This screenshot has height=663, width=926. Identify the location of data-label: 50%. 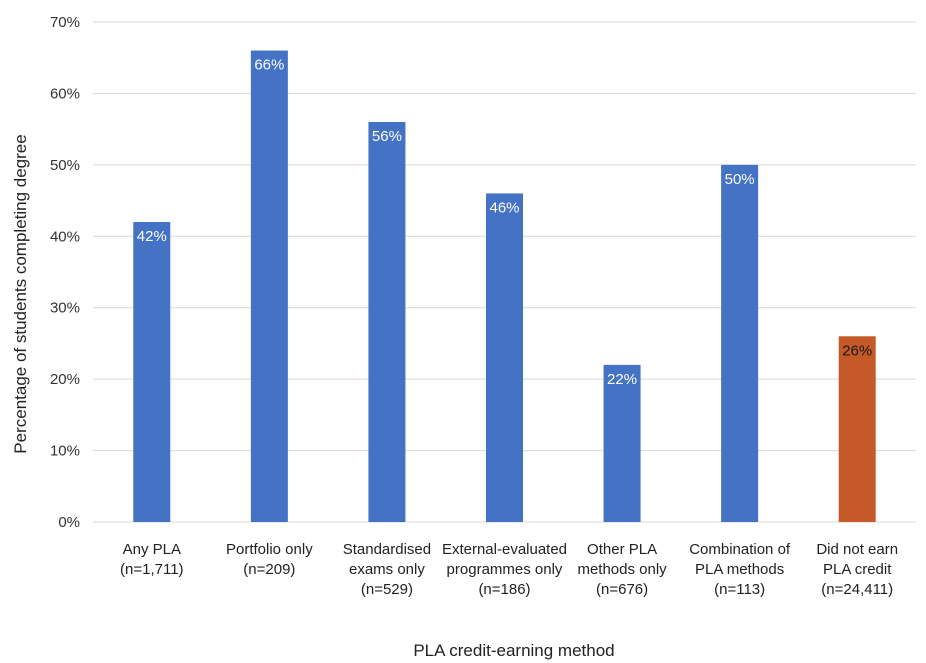
(740, 179).